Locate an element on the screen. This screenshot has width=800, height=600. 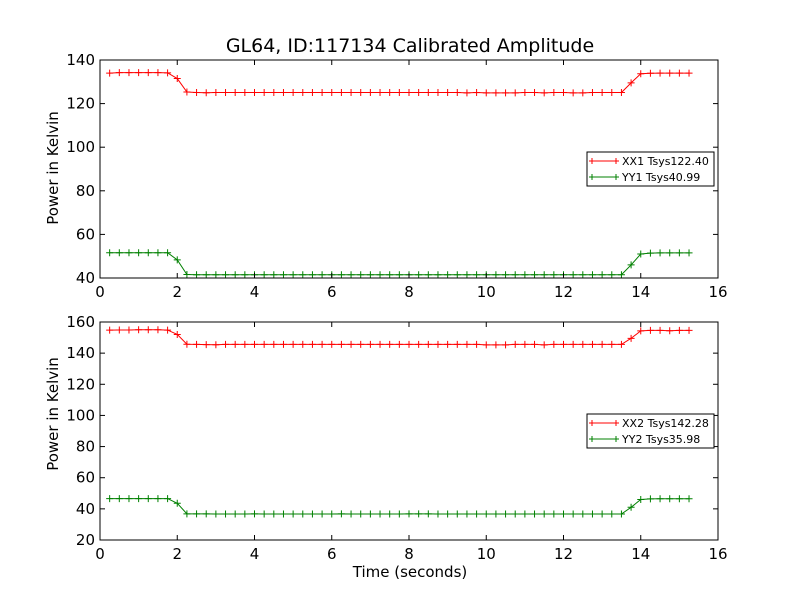
legend-box-top is located at coordinates (650, 169).